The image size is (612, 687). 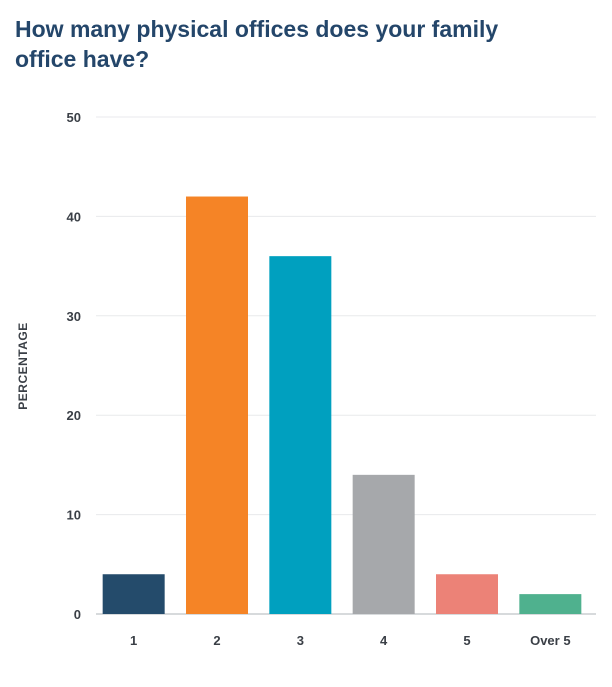 What do you see at coordinates (466, 640) in the screenshot?
I see `x-tick-label: 5` at bounding box center [466, 640].